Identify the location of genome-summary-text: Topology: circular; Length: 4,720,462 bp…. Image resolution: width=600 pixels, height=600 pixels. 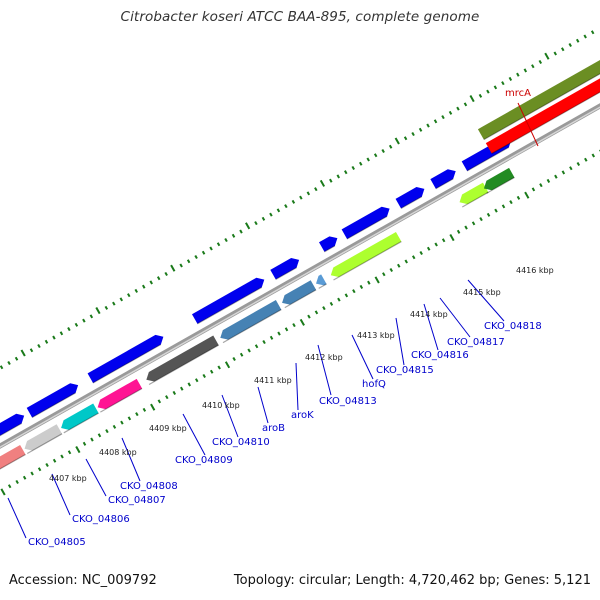
(412, 580).